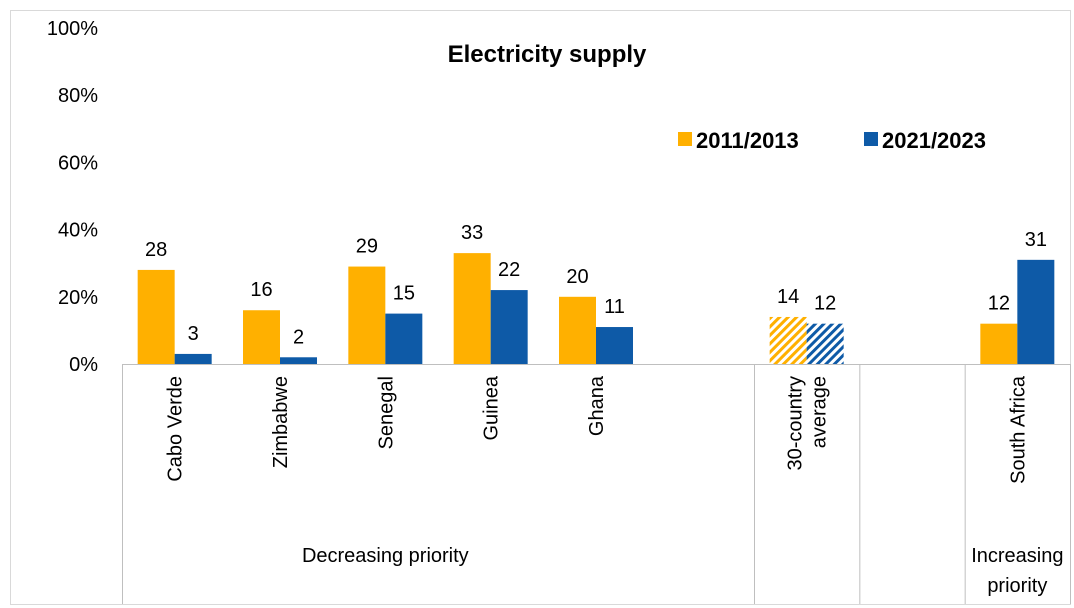 The height and width of the screenshot is (608, 1074). What do you see at coordinates (577, 277) in the screenshot?
I see `data-label-ghana-2011-2013: 20` at bounding box center [577, 277].